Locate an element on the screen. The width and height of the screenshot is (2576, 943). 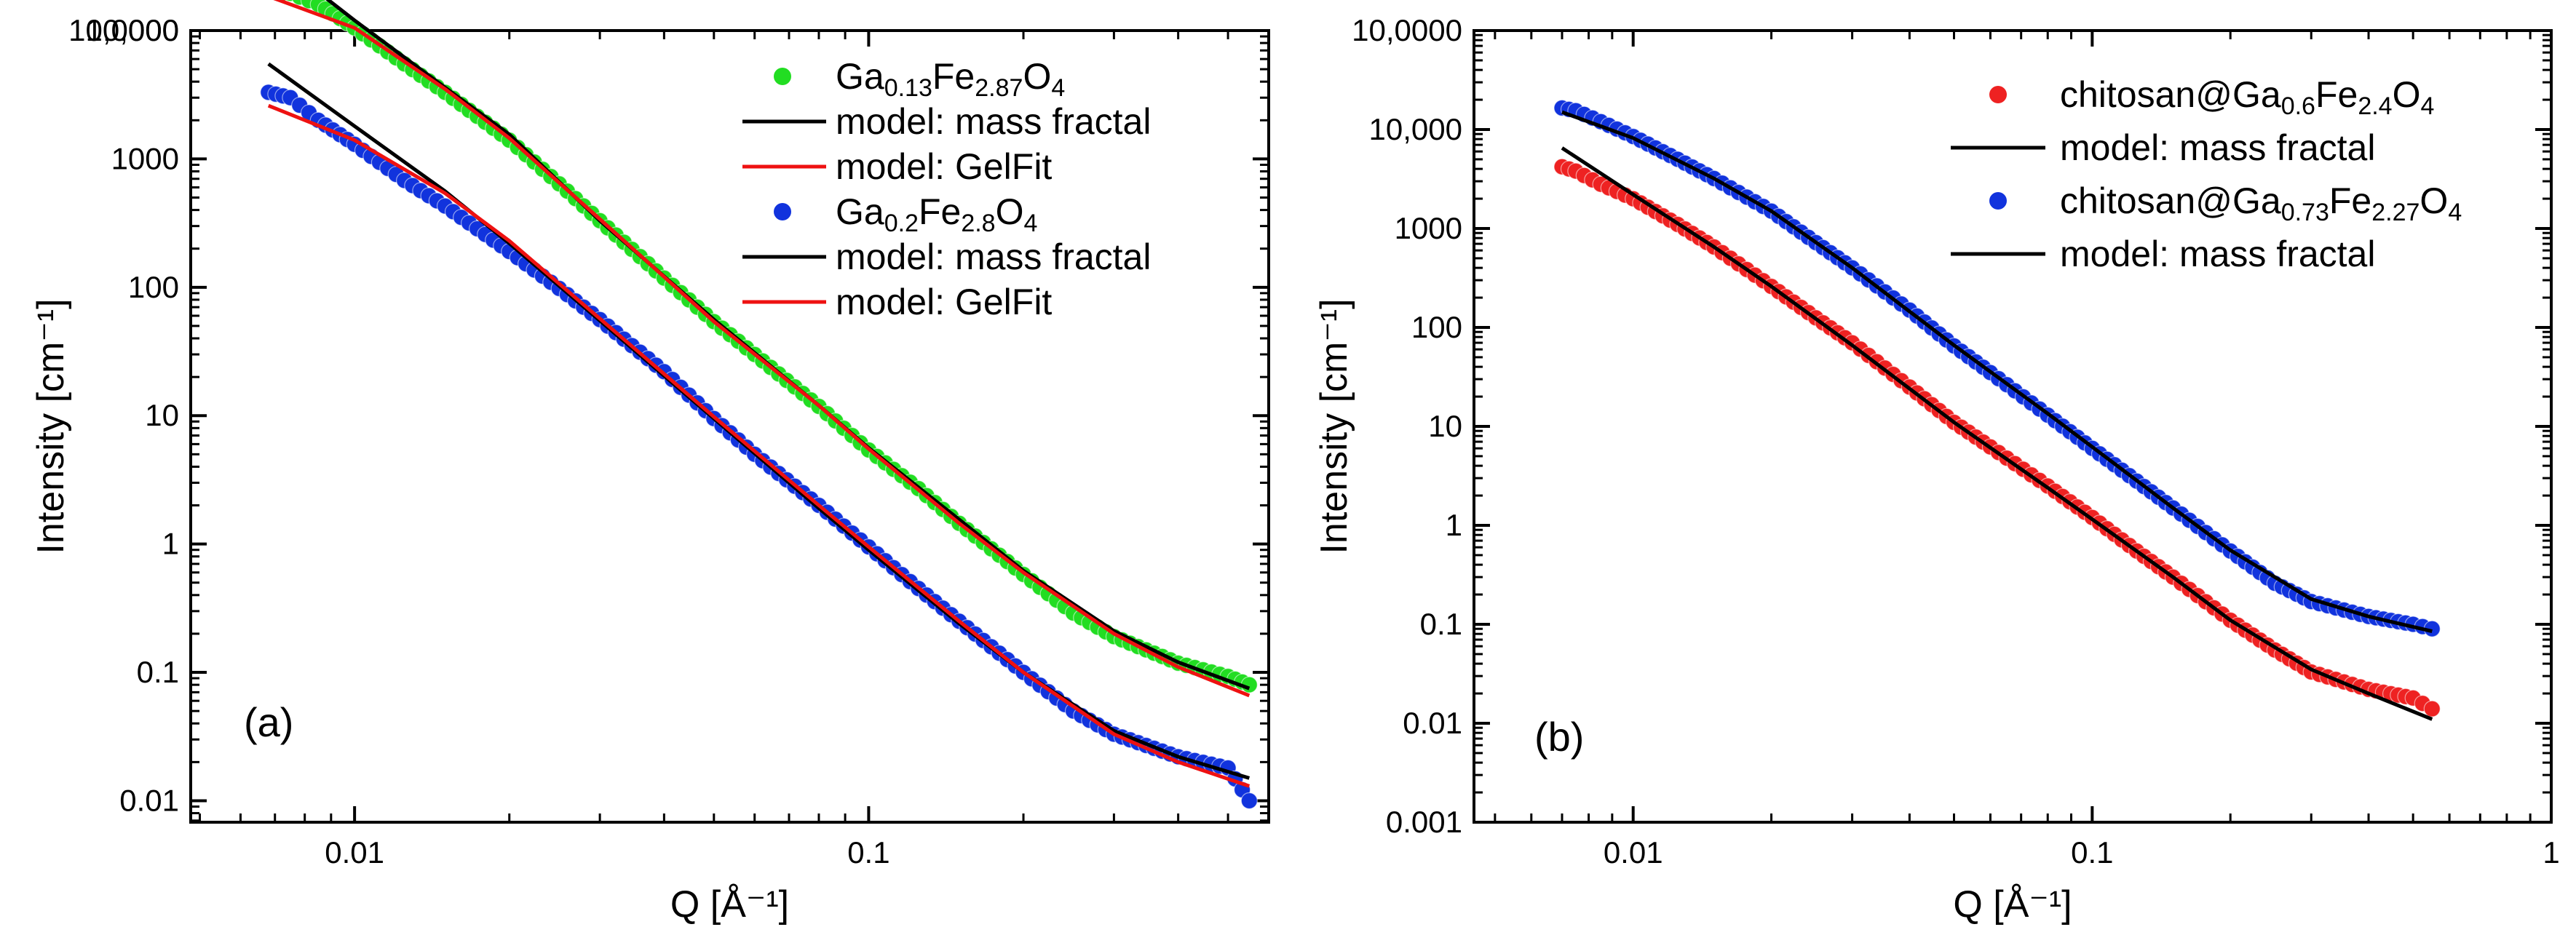
legend-label: Ga0.13Fe2.87O4 is located at coordinates (950, 79).